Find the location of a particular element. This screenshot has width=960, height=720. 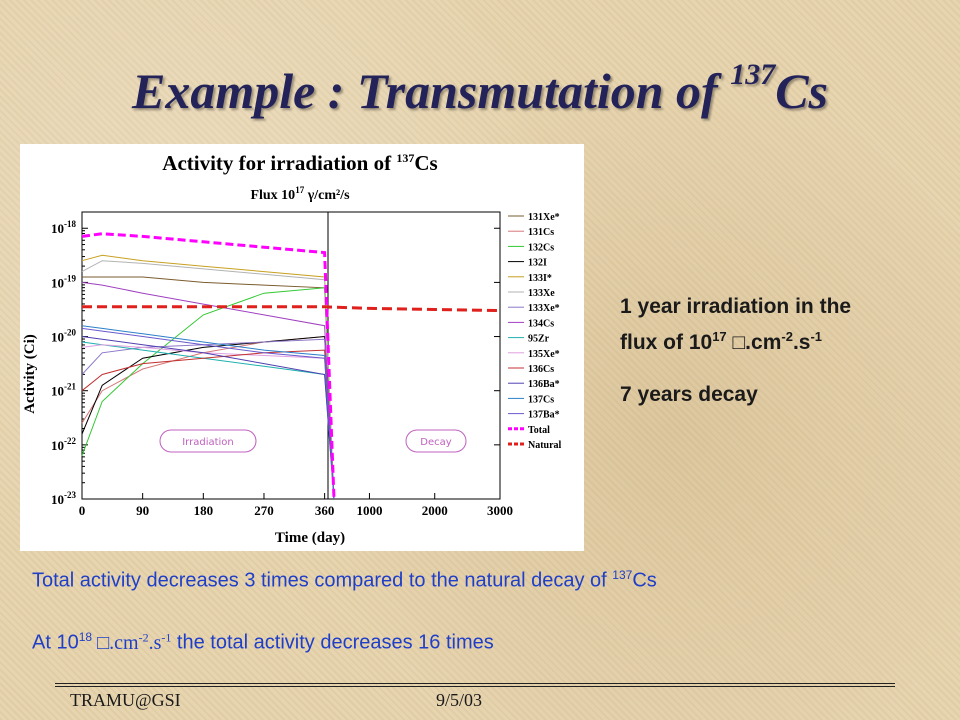

legend-entry: Total is located at coordinates (539, 430).